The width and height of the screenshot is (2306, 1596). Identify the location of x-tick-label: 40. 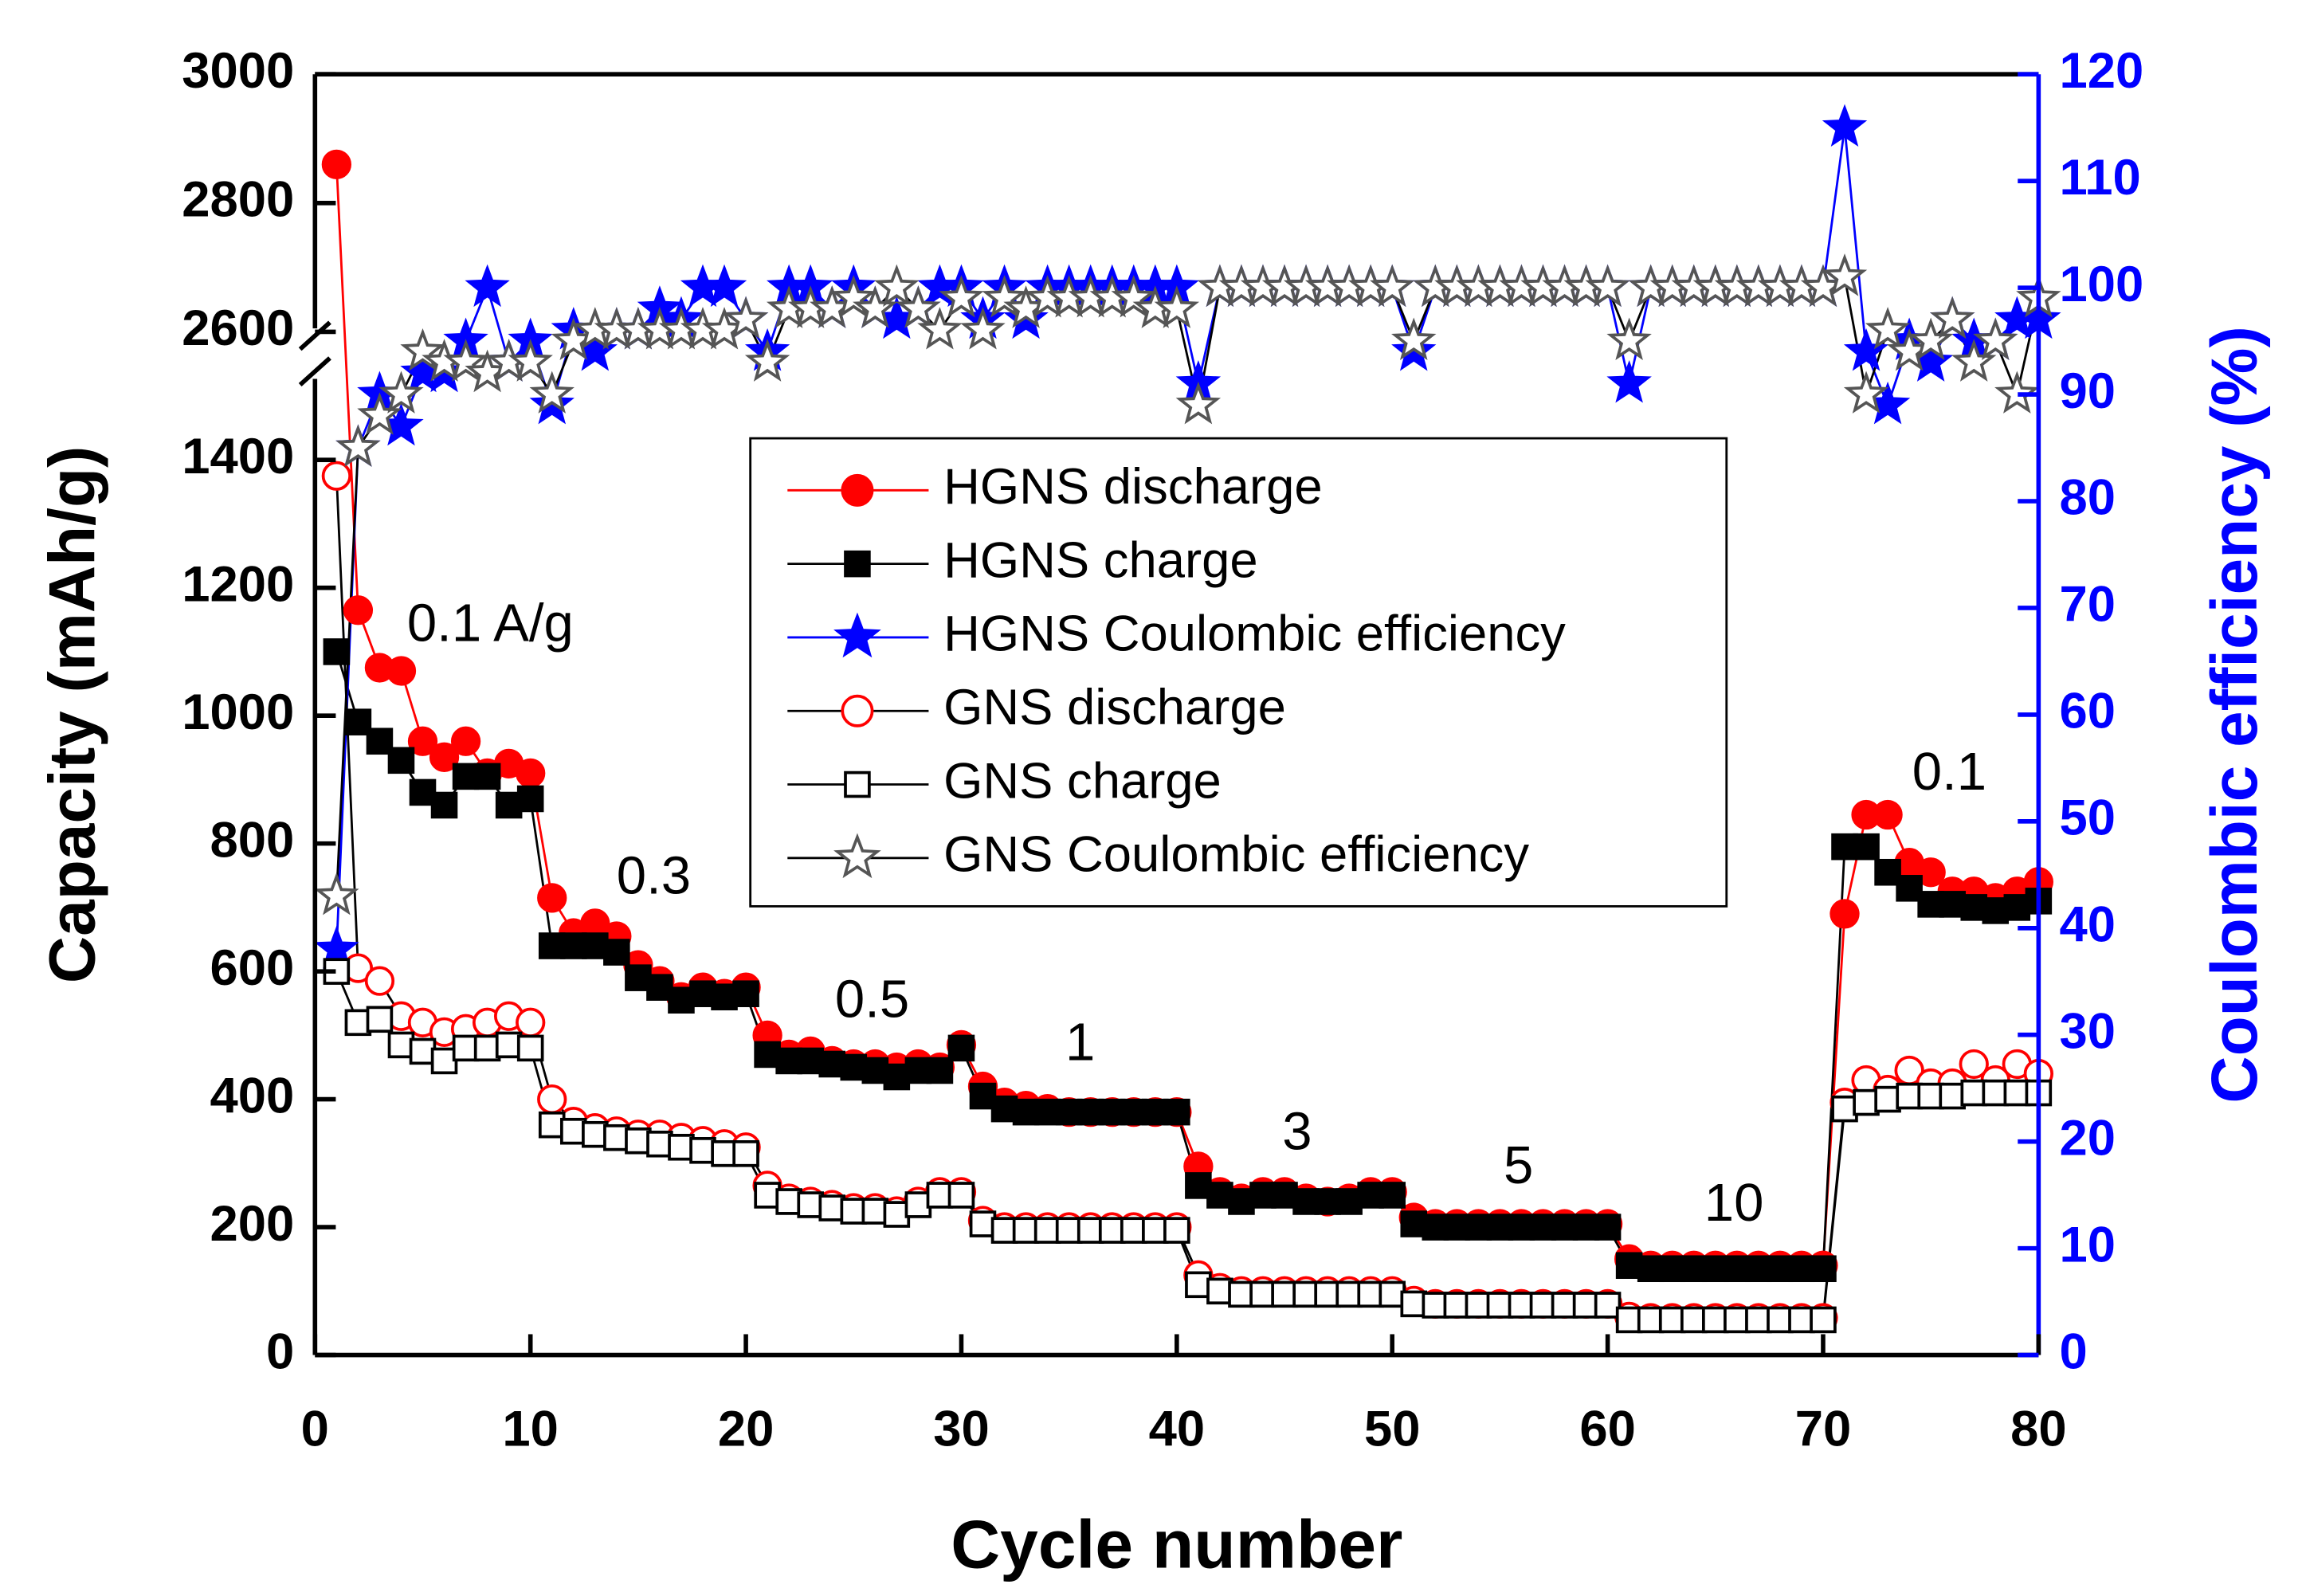
(1177, 1429).